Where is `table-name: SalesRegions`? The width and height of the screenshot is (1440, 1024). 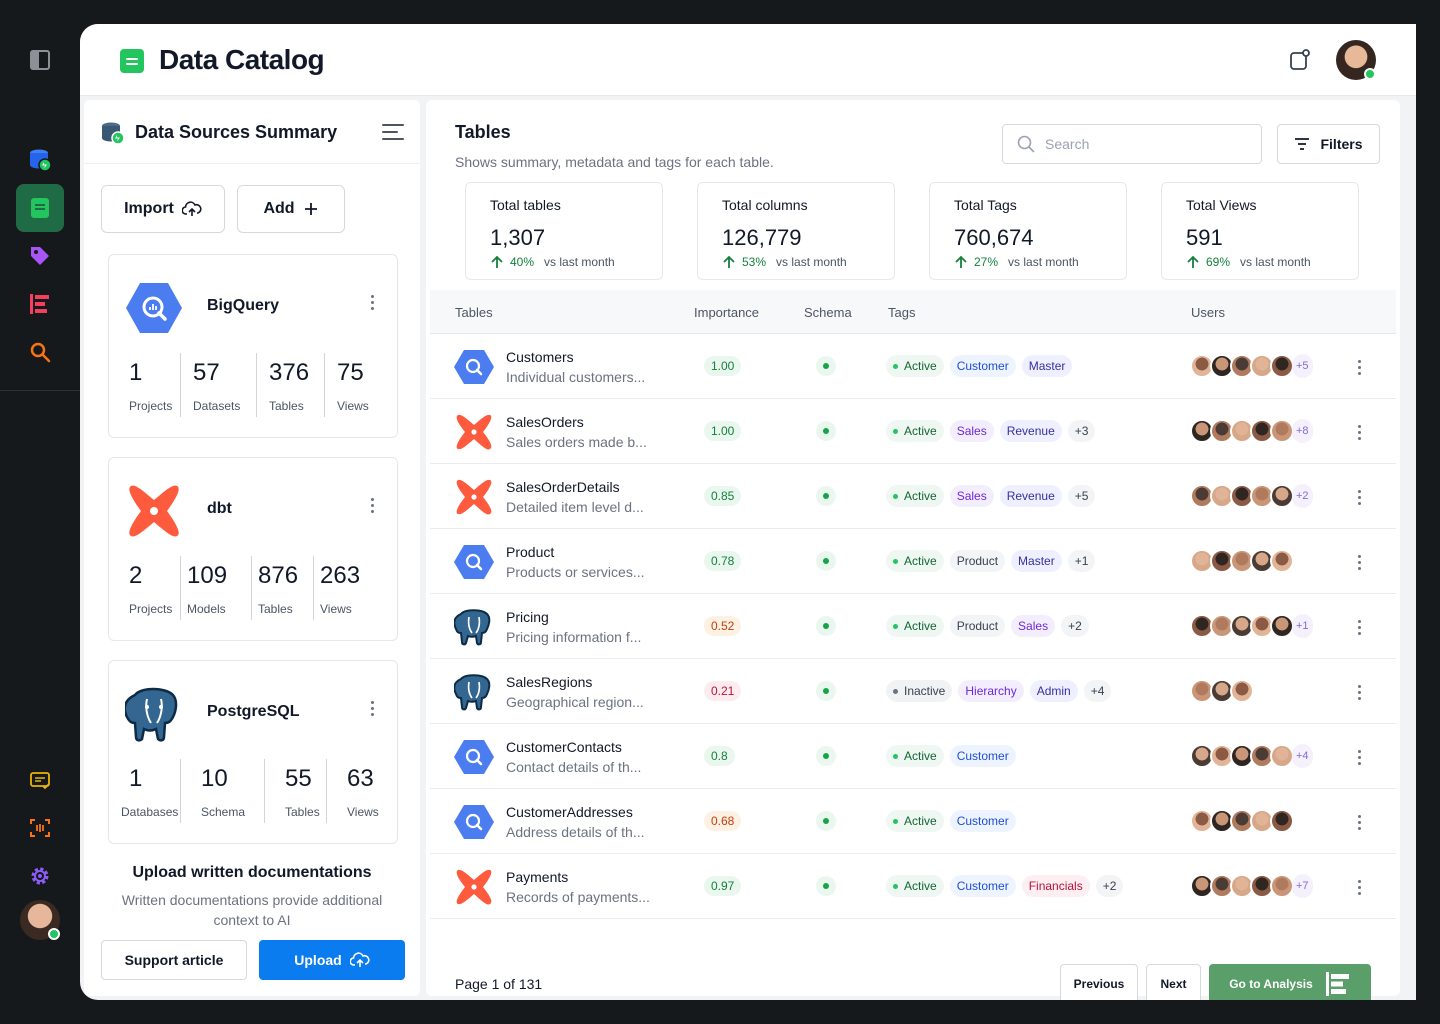
table-name: SalesRegions is located at coordinates (549, 682).